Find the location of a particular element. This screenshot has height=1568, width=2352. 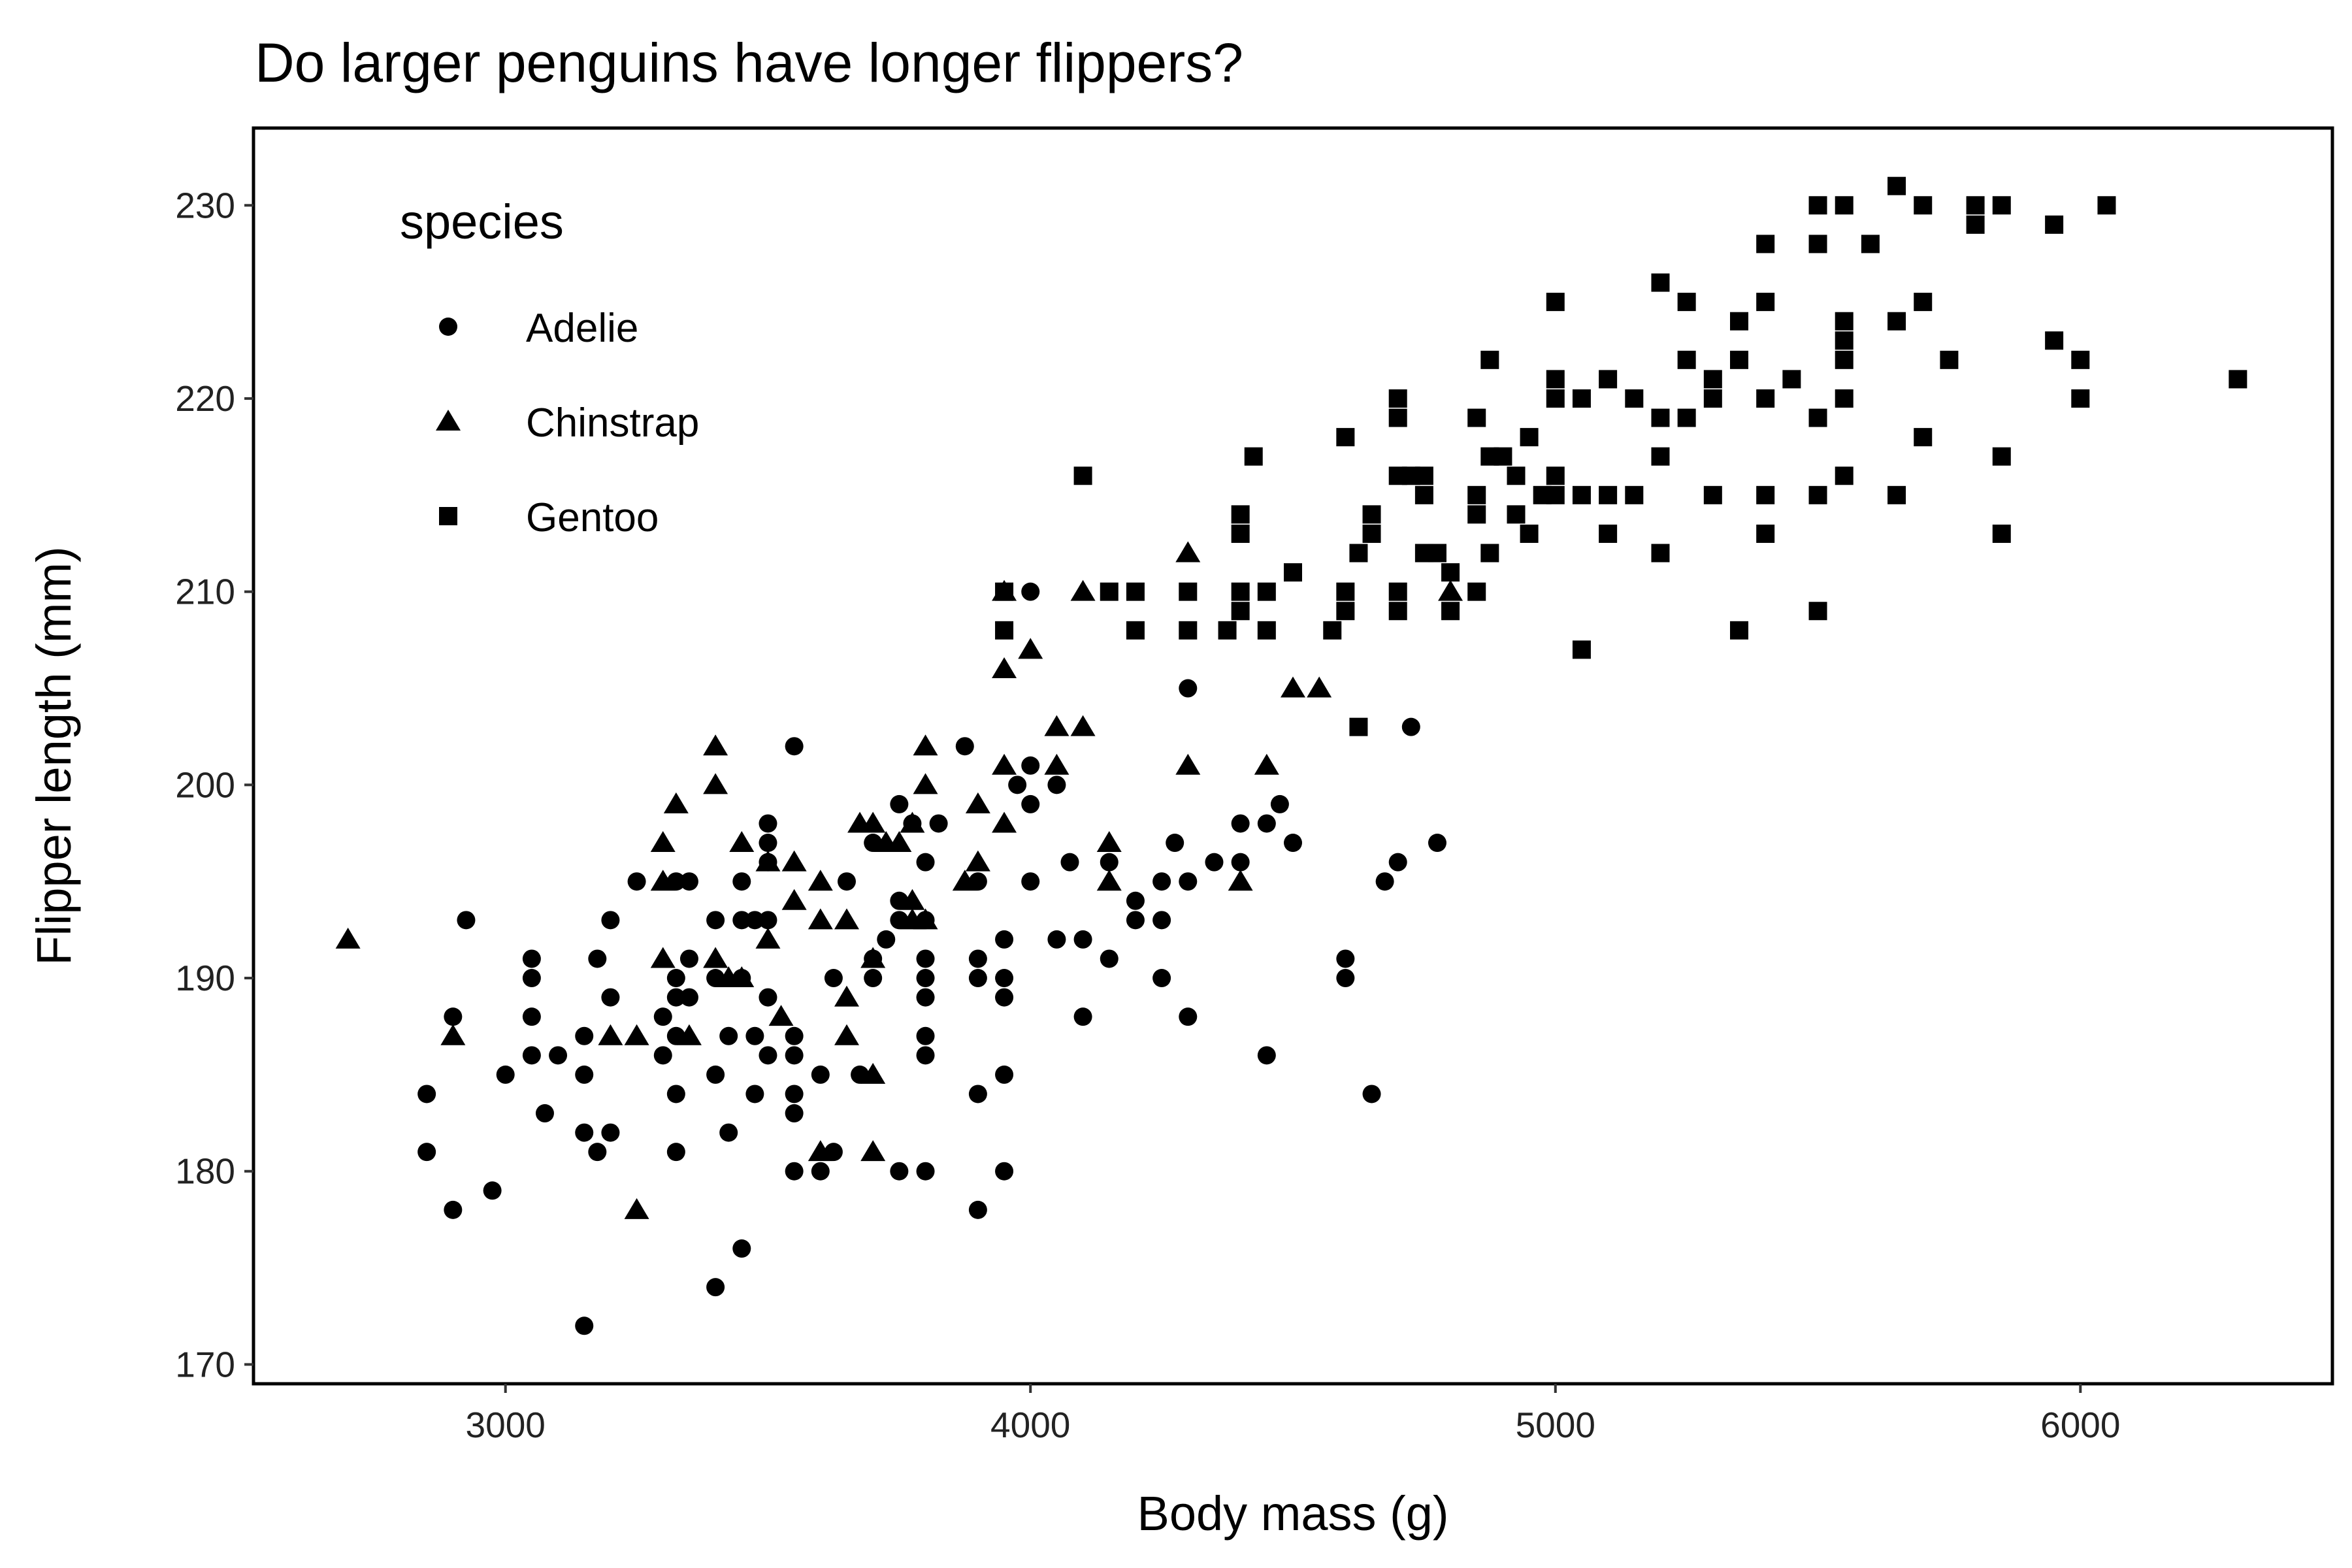

y-axis: 170 180 190 200 210 220 230 is located at coordinates (214, 784).